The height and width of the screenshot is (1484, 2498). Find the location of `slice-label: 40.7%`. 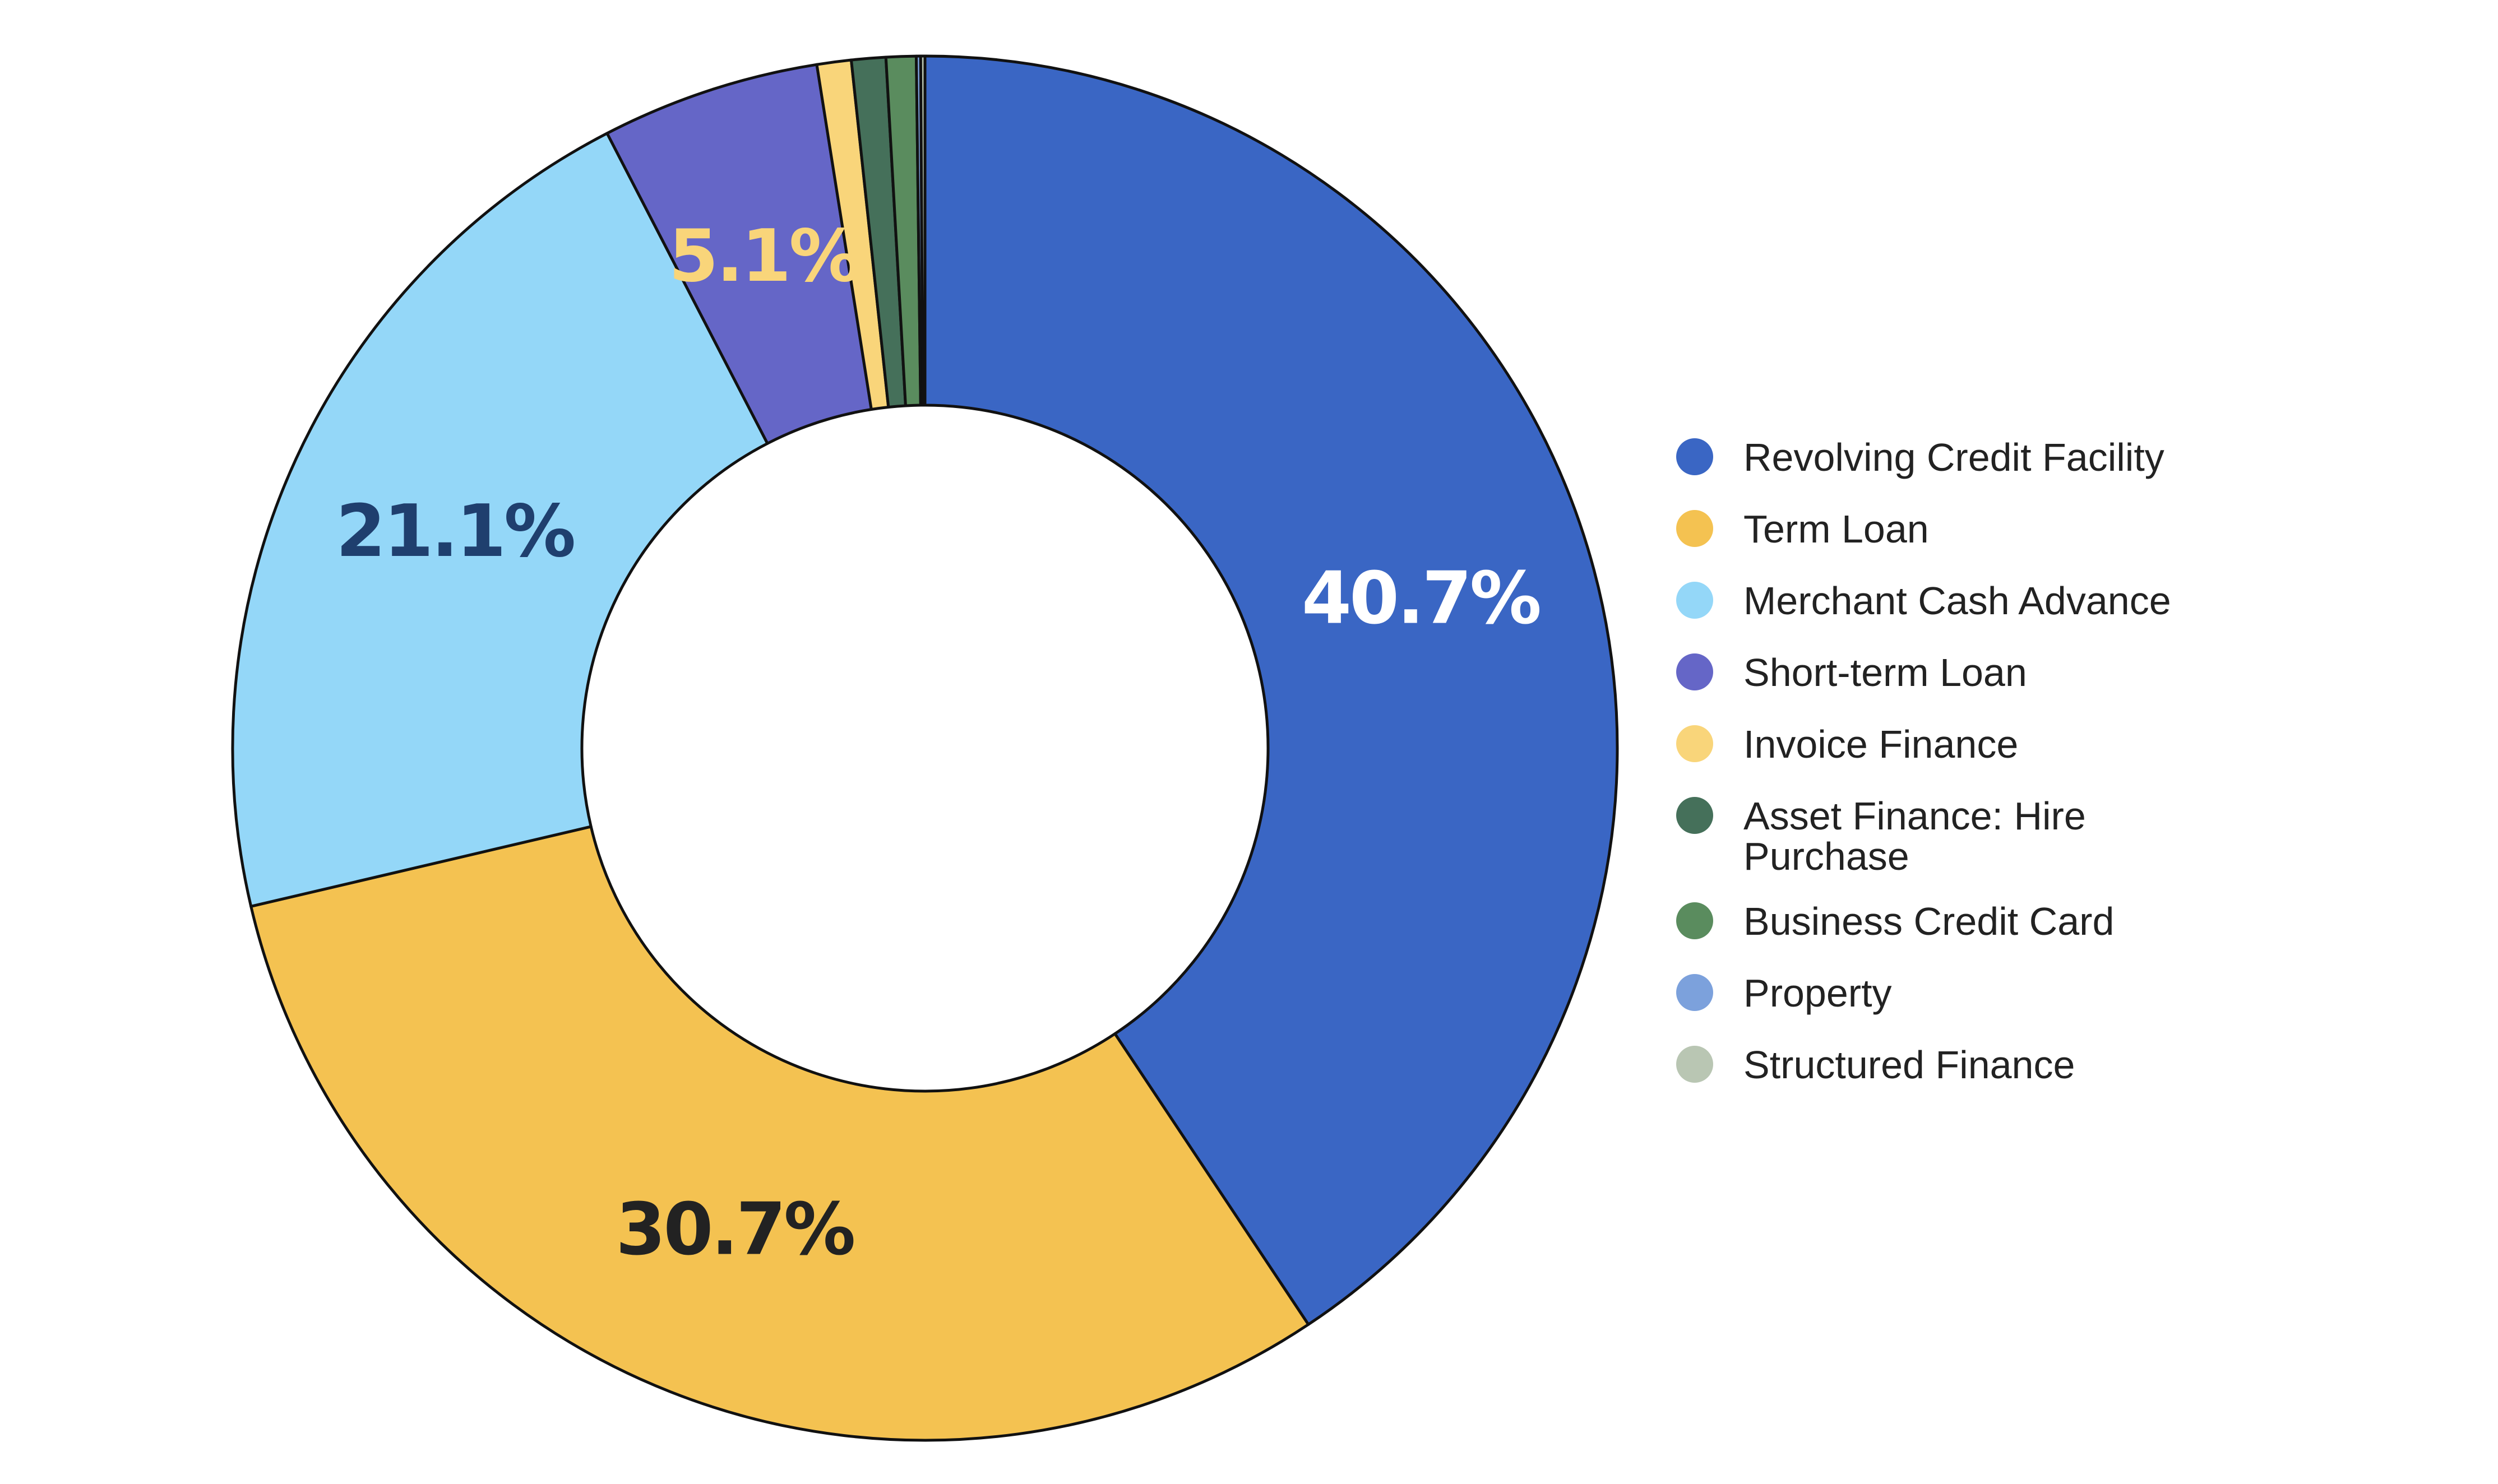

slice-label: 40.7% is located at coordinates (1421, 598).